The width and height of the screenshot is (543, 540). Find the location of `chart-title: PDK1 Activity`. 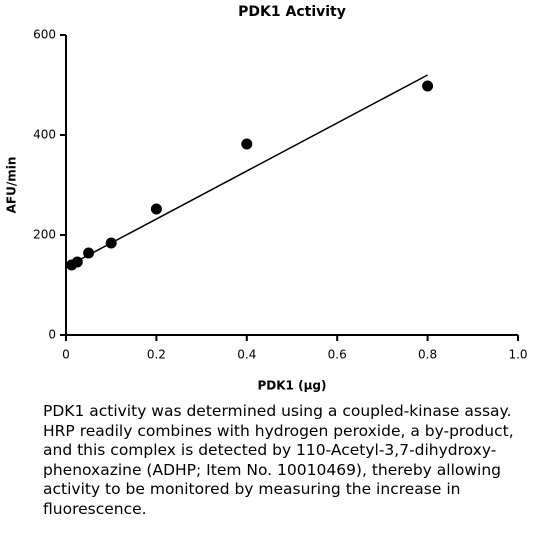

chart-title: PDK1 Activity is located at coordinates (292, 12).